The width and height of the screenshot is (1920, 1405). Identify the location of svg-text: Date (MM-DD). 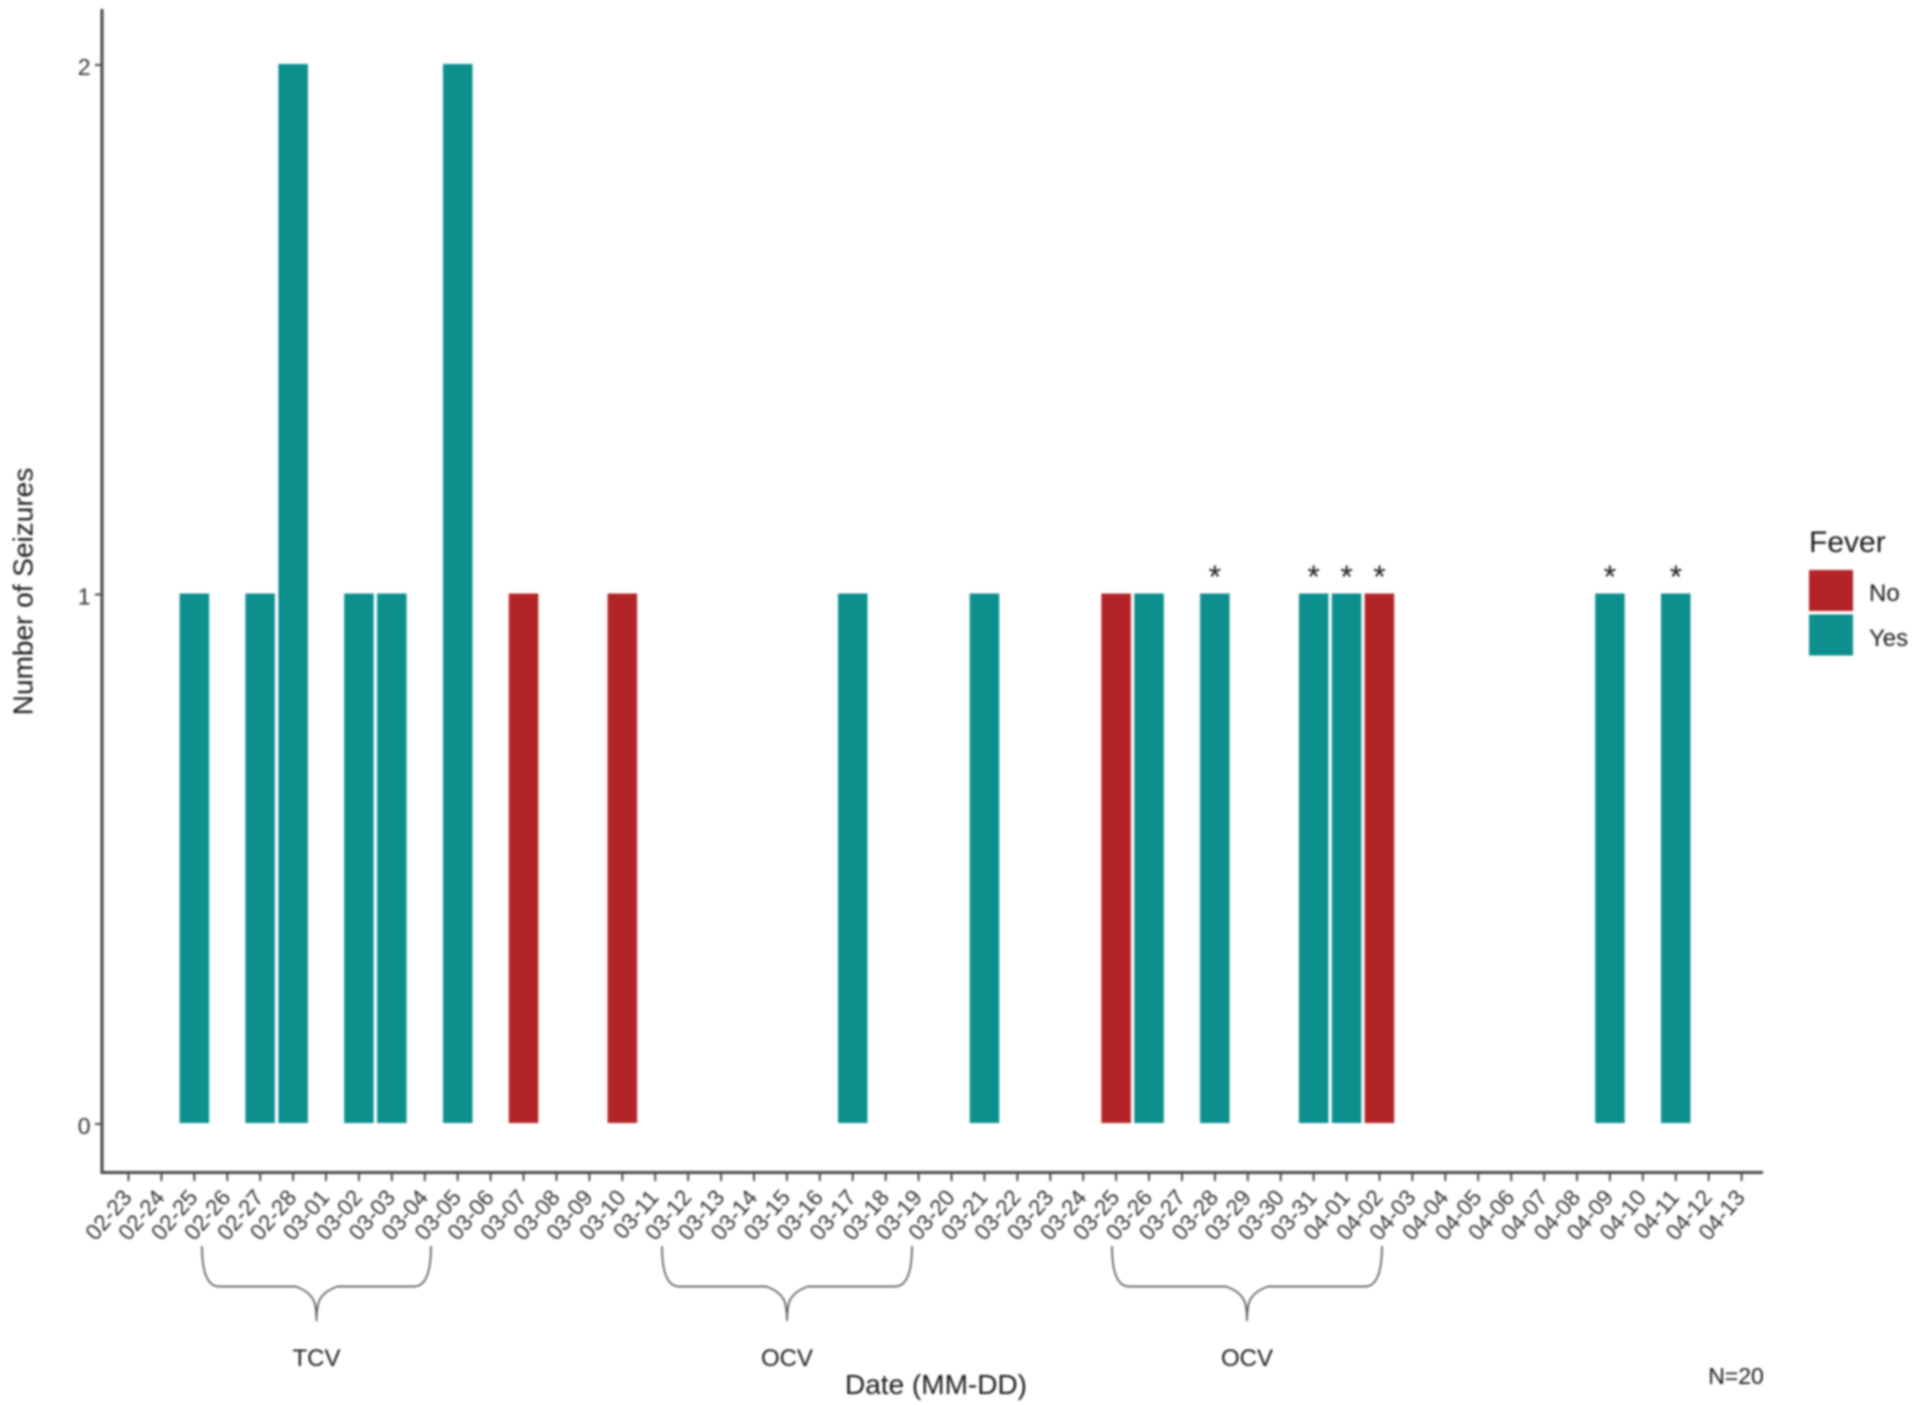
(936, 1384).